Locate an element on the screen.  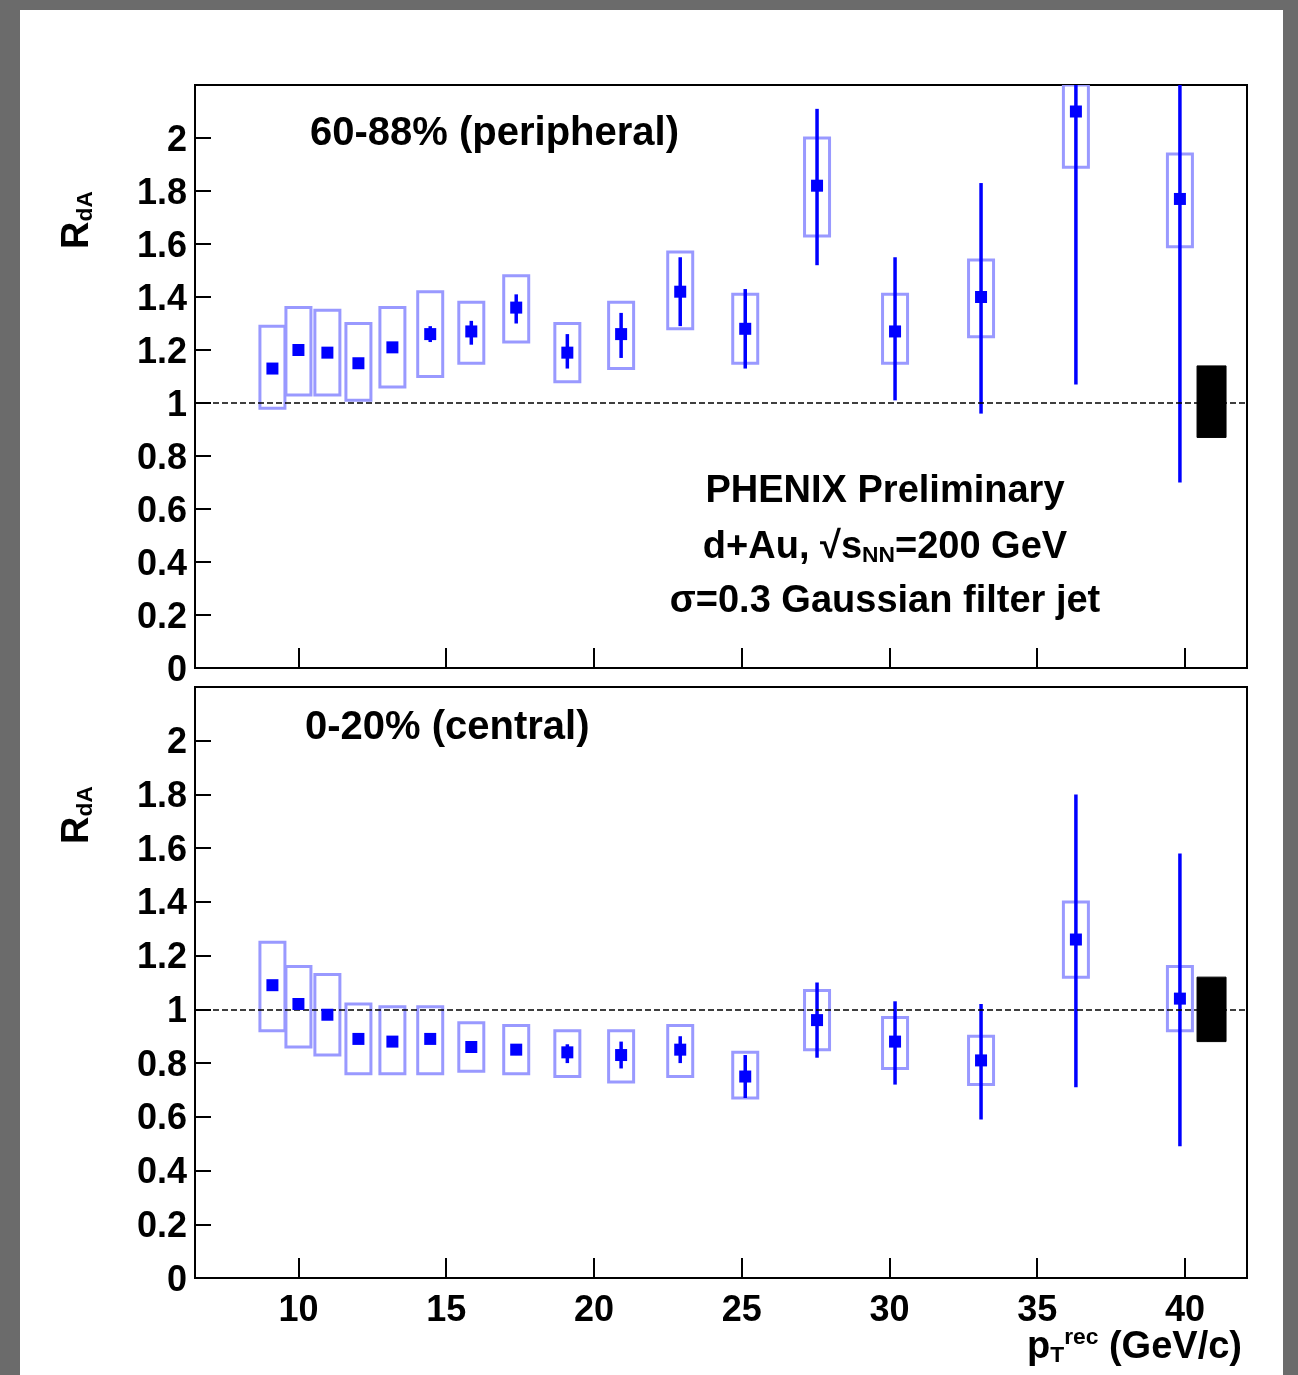
annotation: d+Au, √sNN=200 GeV is located at coordinates (885, 545).